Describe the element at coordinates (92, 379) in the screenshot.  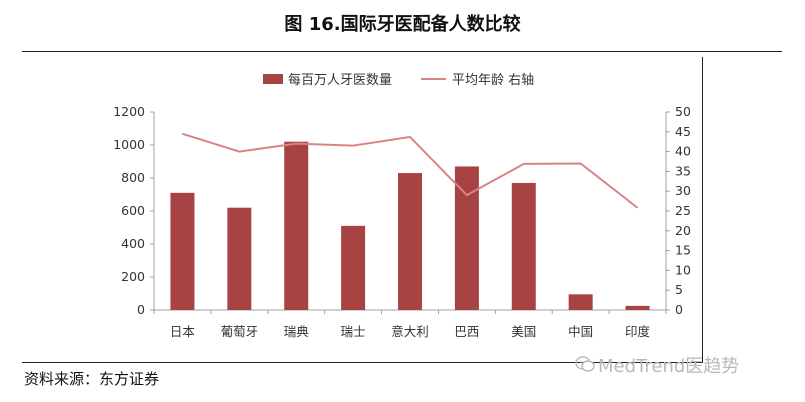
I see `source-note: 资料来源：东方证券` at that location.